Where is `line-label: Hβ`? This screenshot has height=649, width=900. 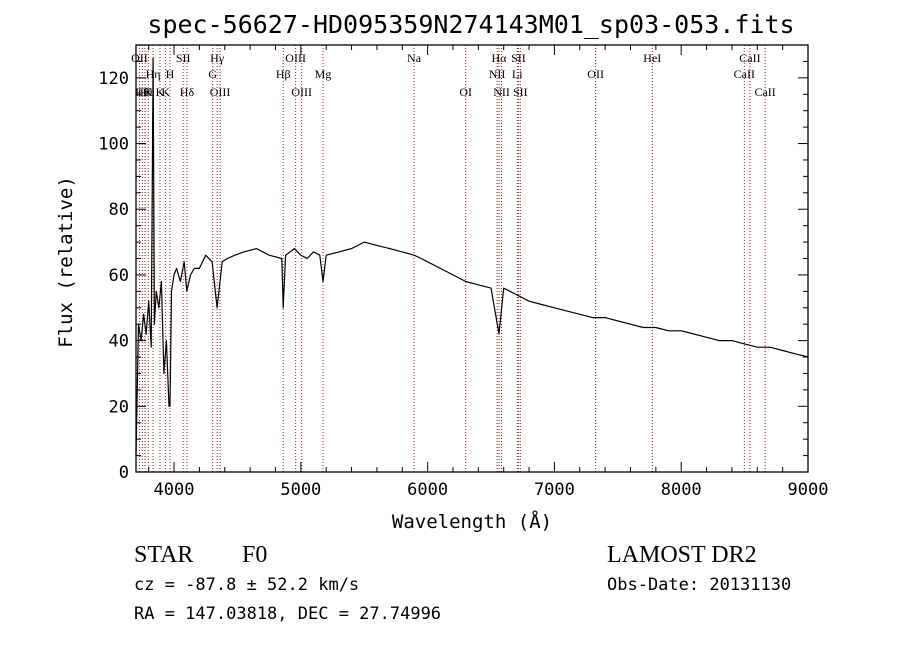 line-label: Hβ is located at coordinates (283, 74).